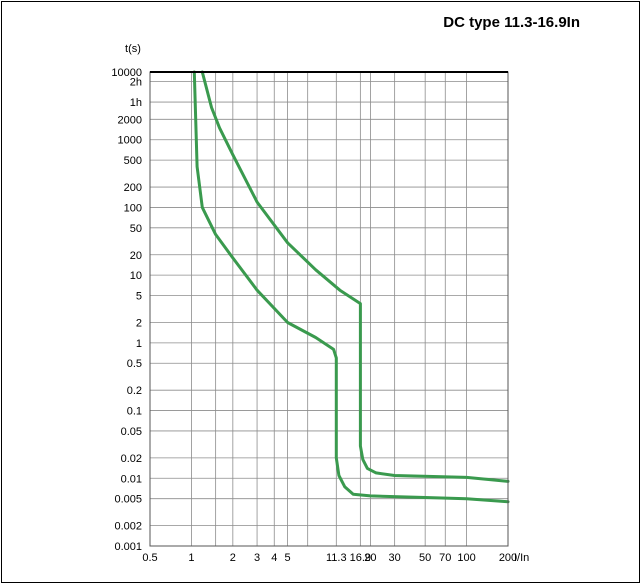 The width and height of the screenshot is (643, 586). Describe the element at coordinates (139, 297) in the screenshot. I see `y-tick-label: 5` at that location.